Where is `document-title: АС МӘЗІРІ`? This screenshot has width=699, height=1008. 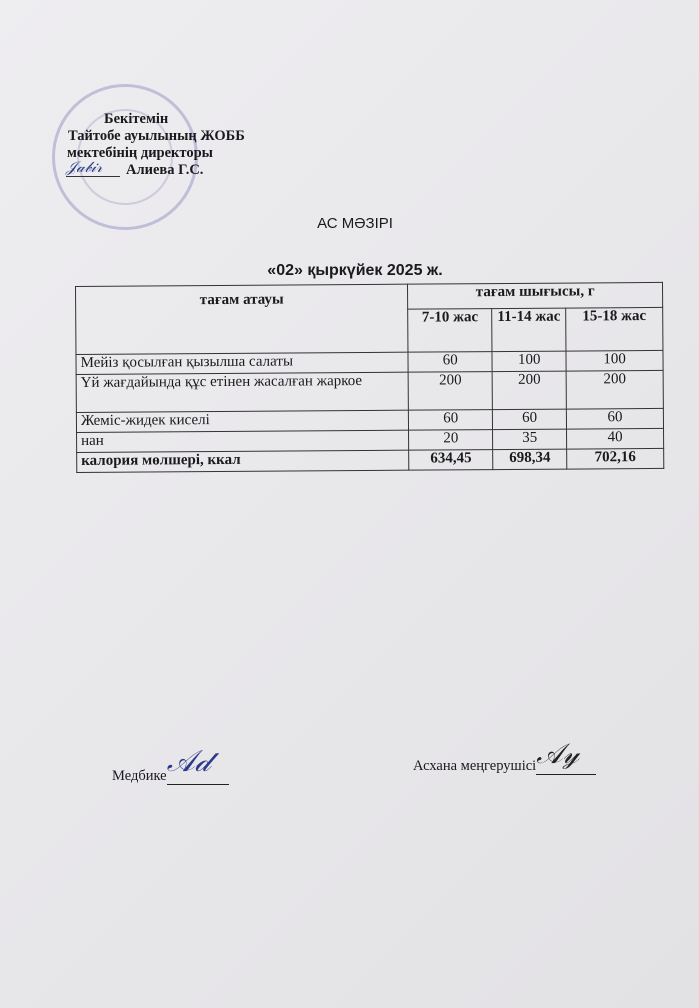
document-title: АС МӘЗІРІ is located at coordinates (355, 223).